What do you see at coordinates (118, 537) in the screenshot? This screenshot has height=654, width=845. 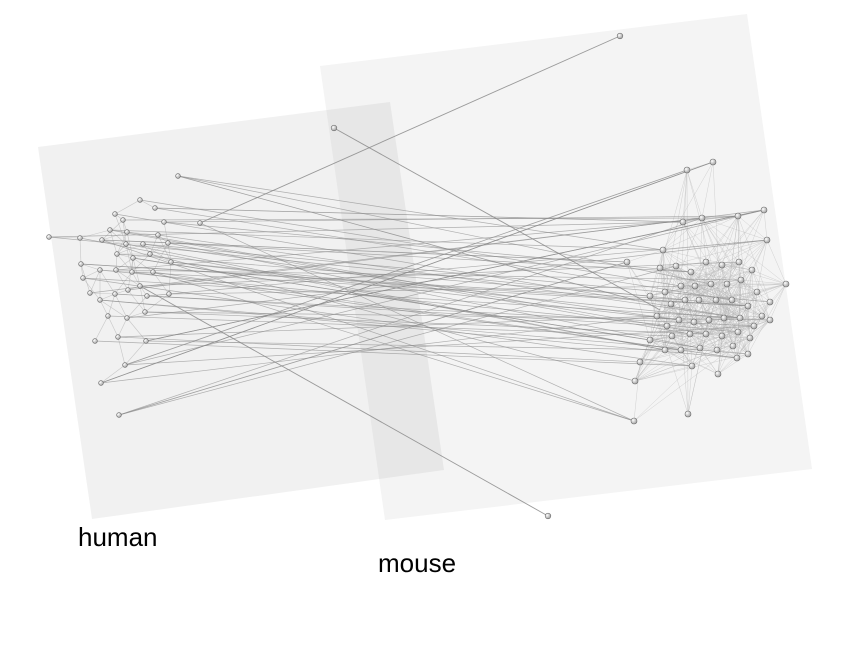 I see `human-layer-label: human` at bounding box center [118, 537].